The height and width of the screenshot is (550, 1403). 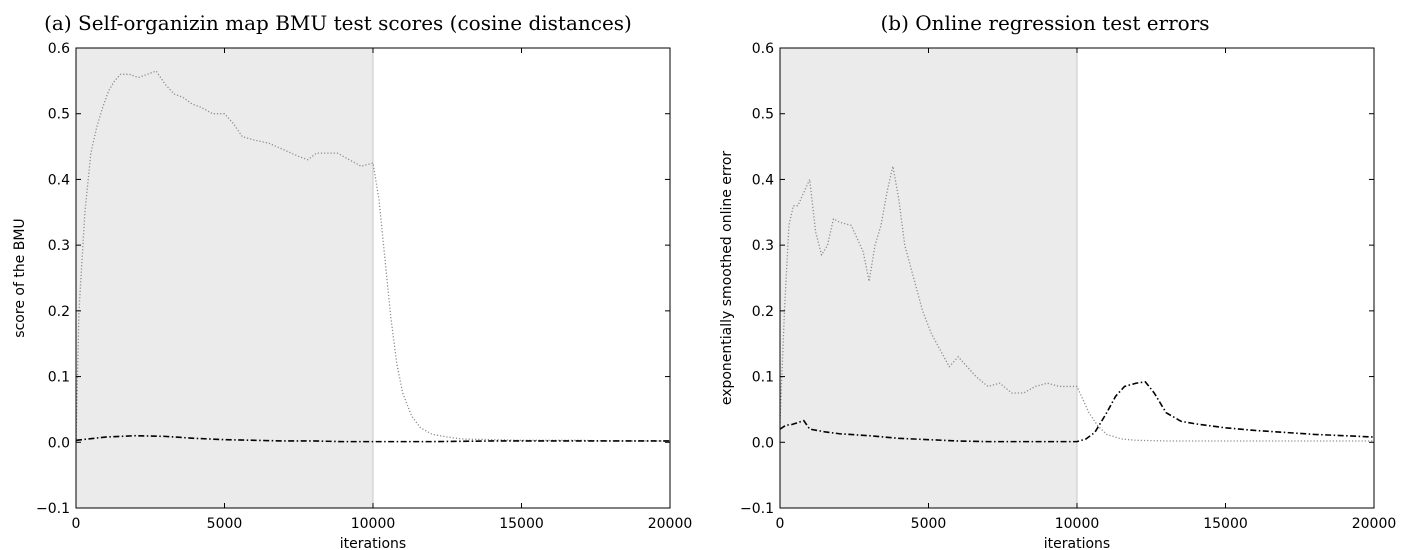 What do you see at coordinates (373, 543) in the screenshot?
I see `panel-a-x-axis-label: iterations` at bounding box center [373, 543].